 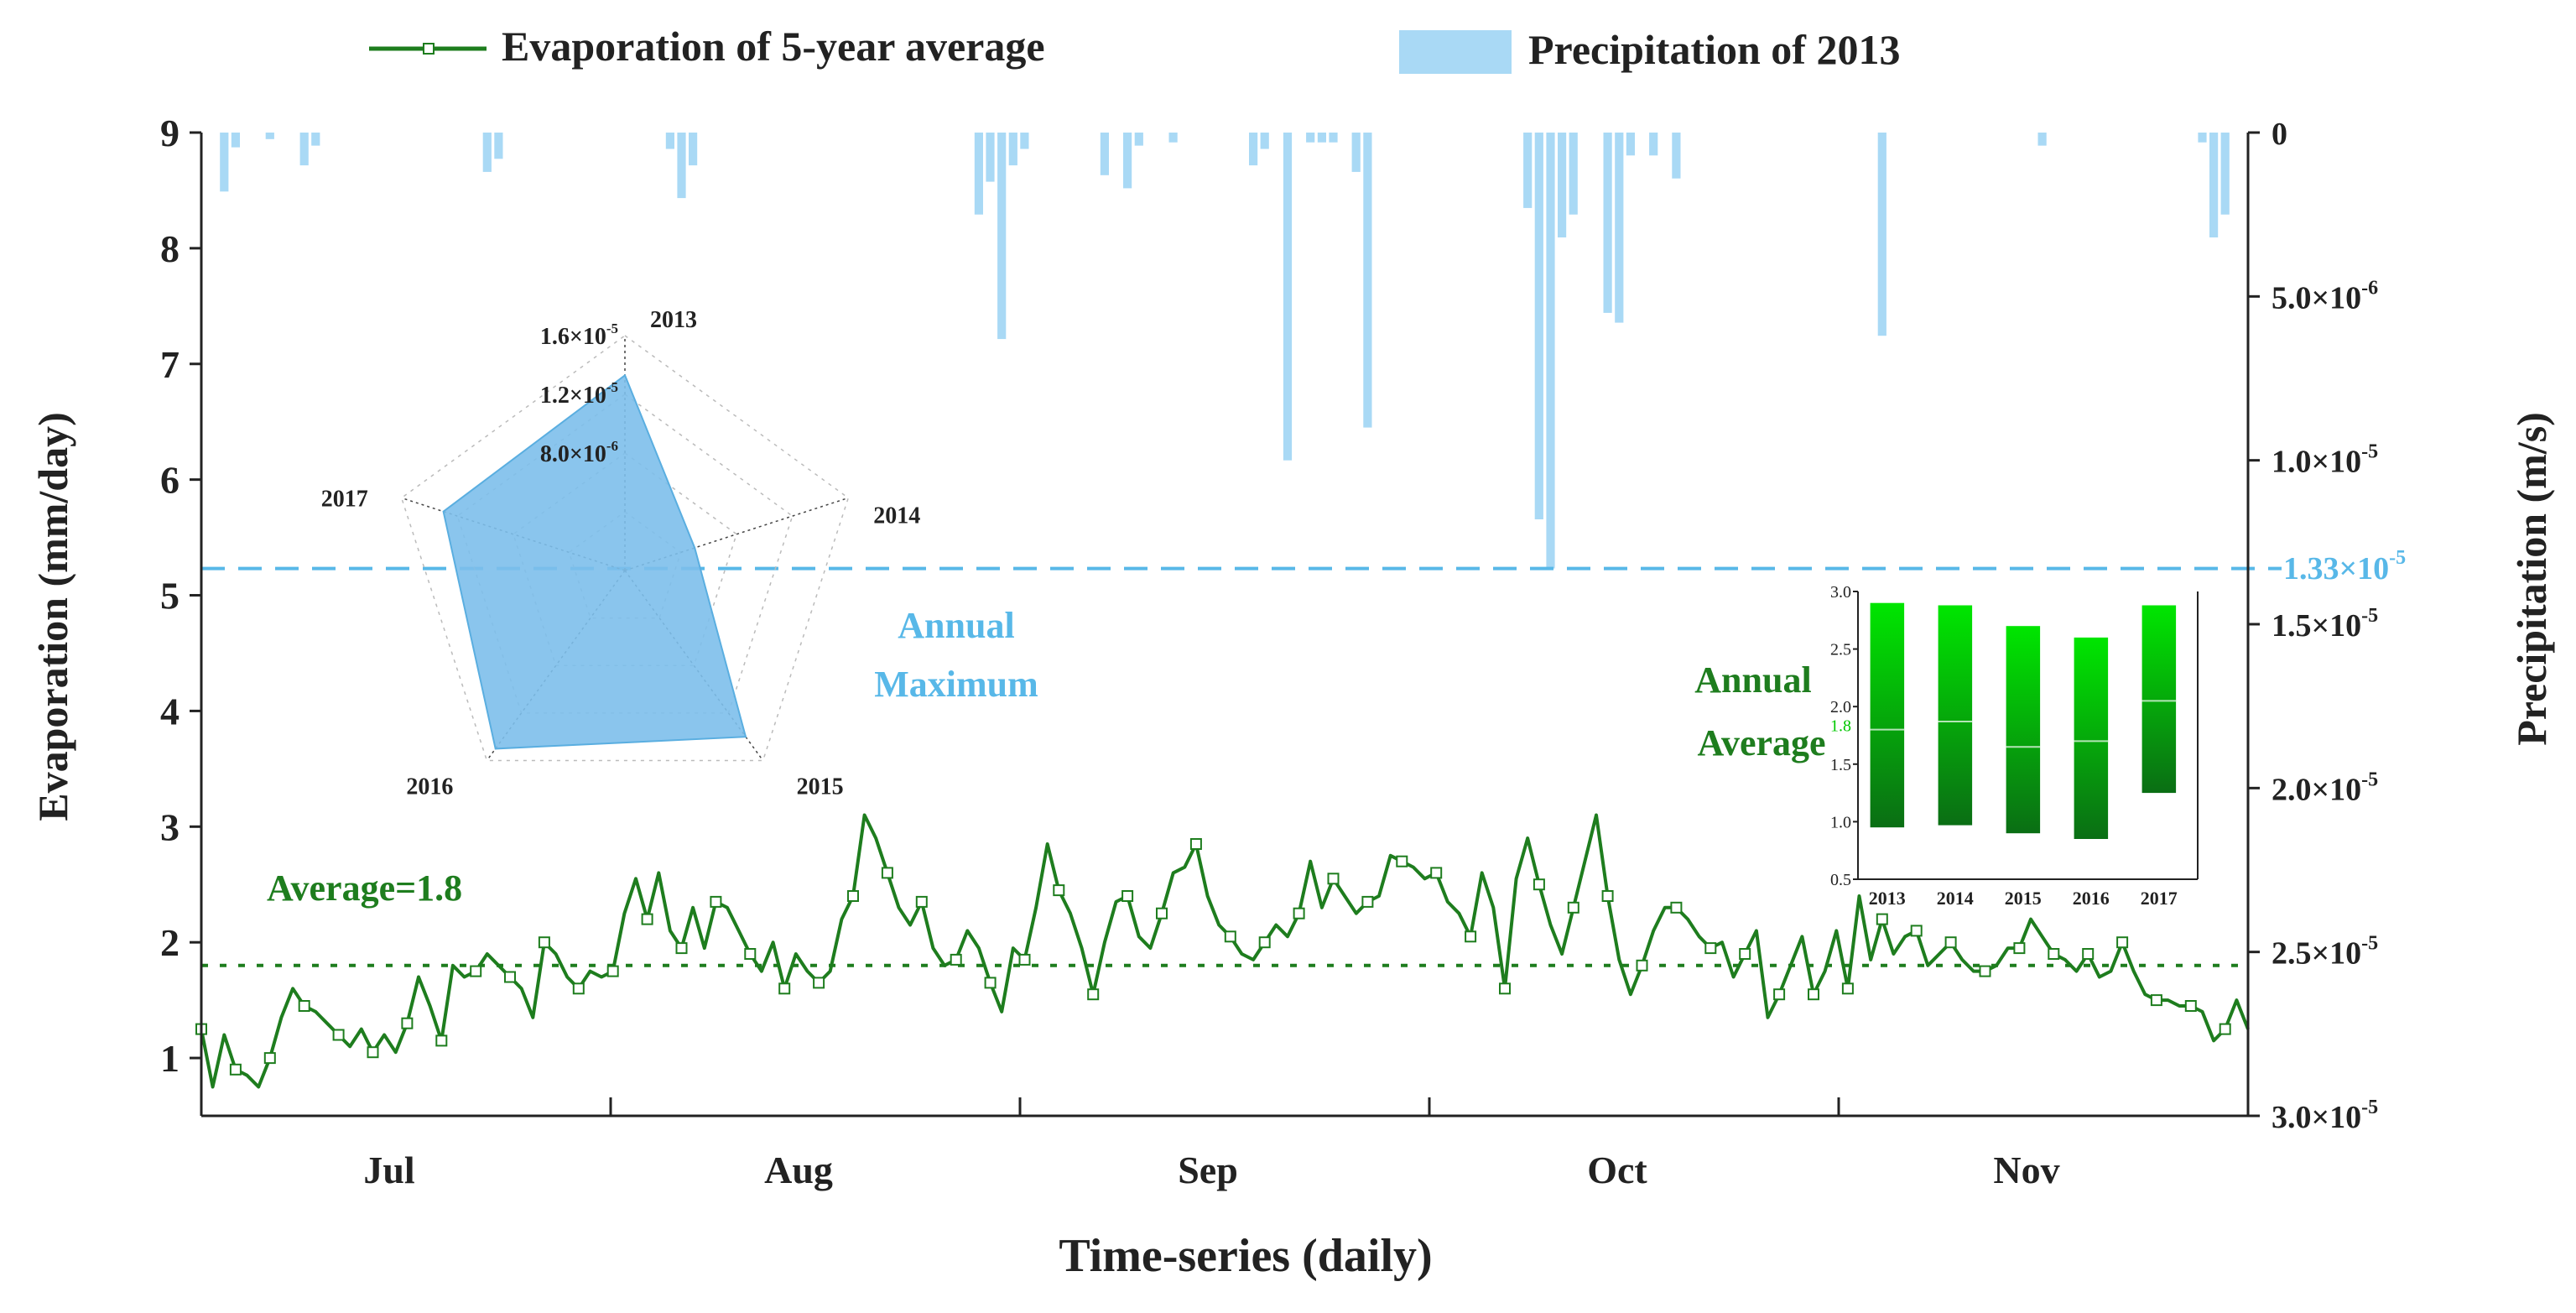 What do you see at coordinates (579, 452) in the screenshot?
I see `radar-ring-label-2: 8.0×10⁻⁶` at bounding box center [579, 452].